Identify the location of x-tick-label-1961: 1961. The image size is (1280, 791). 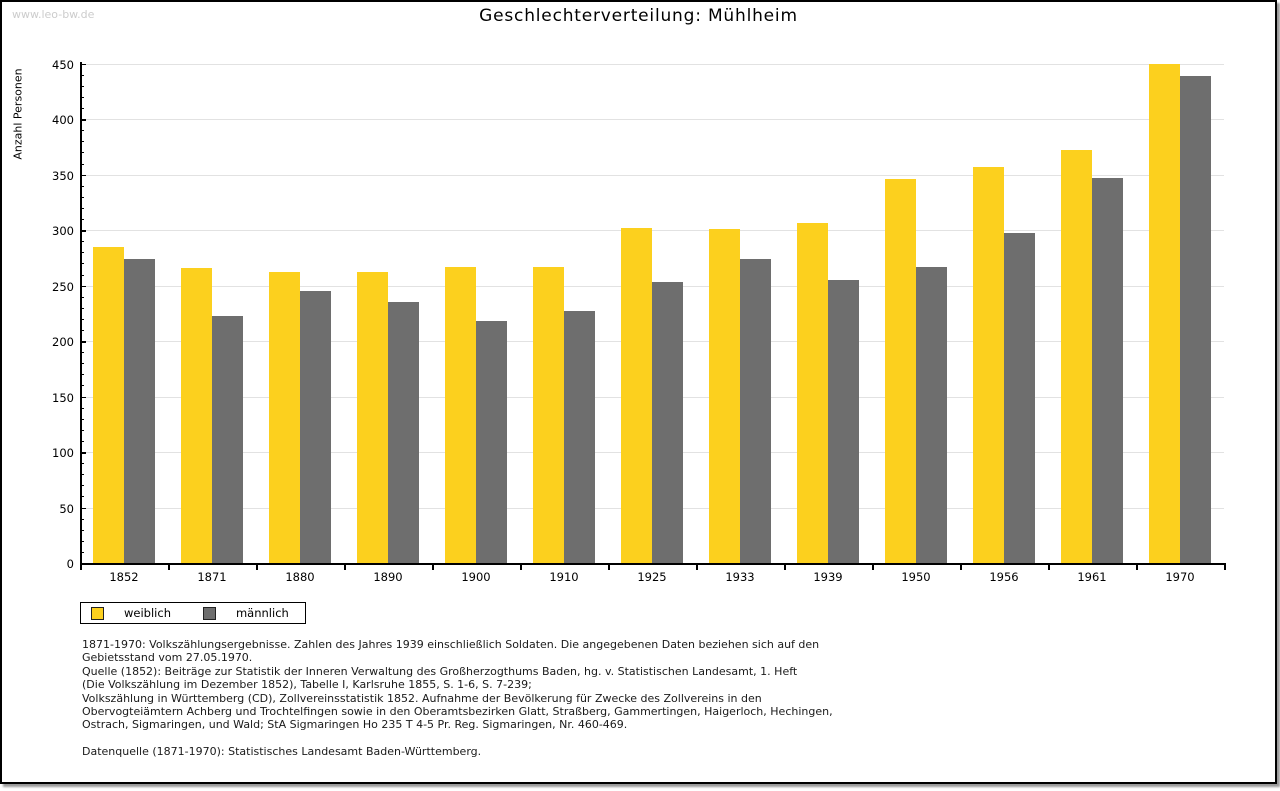
(1092, 577).